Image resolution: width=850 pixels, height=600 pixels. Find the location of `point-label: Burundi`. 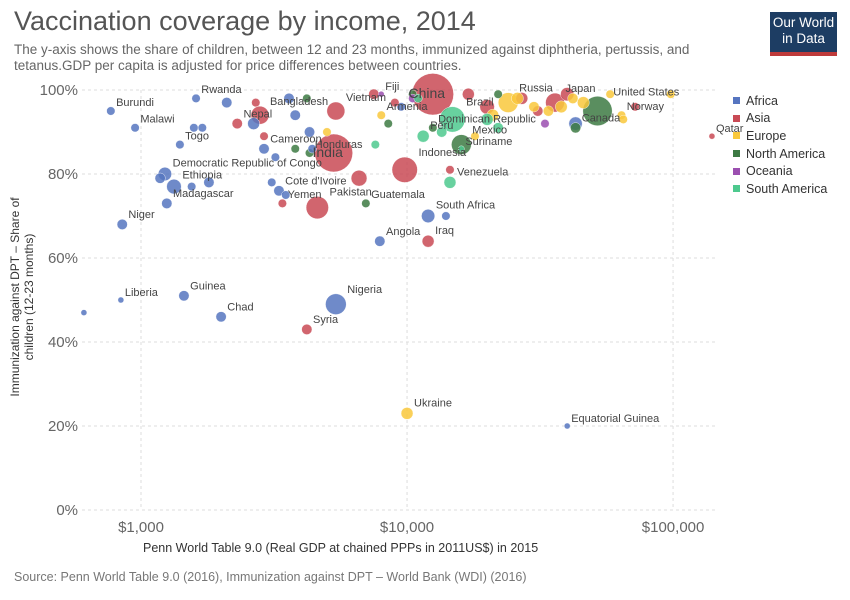

point-label: Burundi is located at coordinates (135, 103).